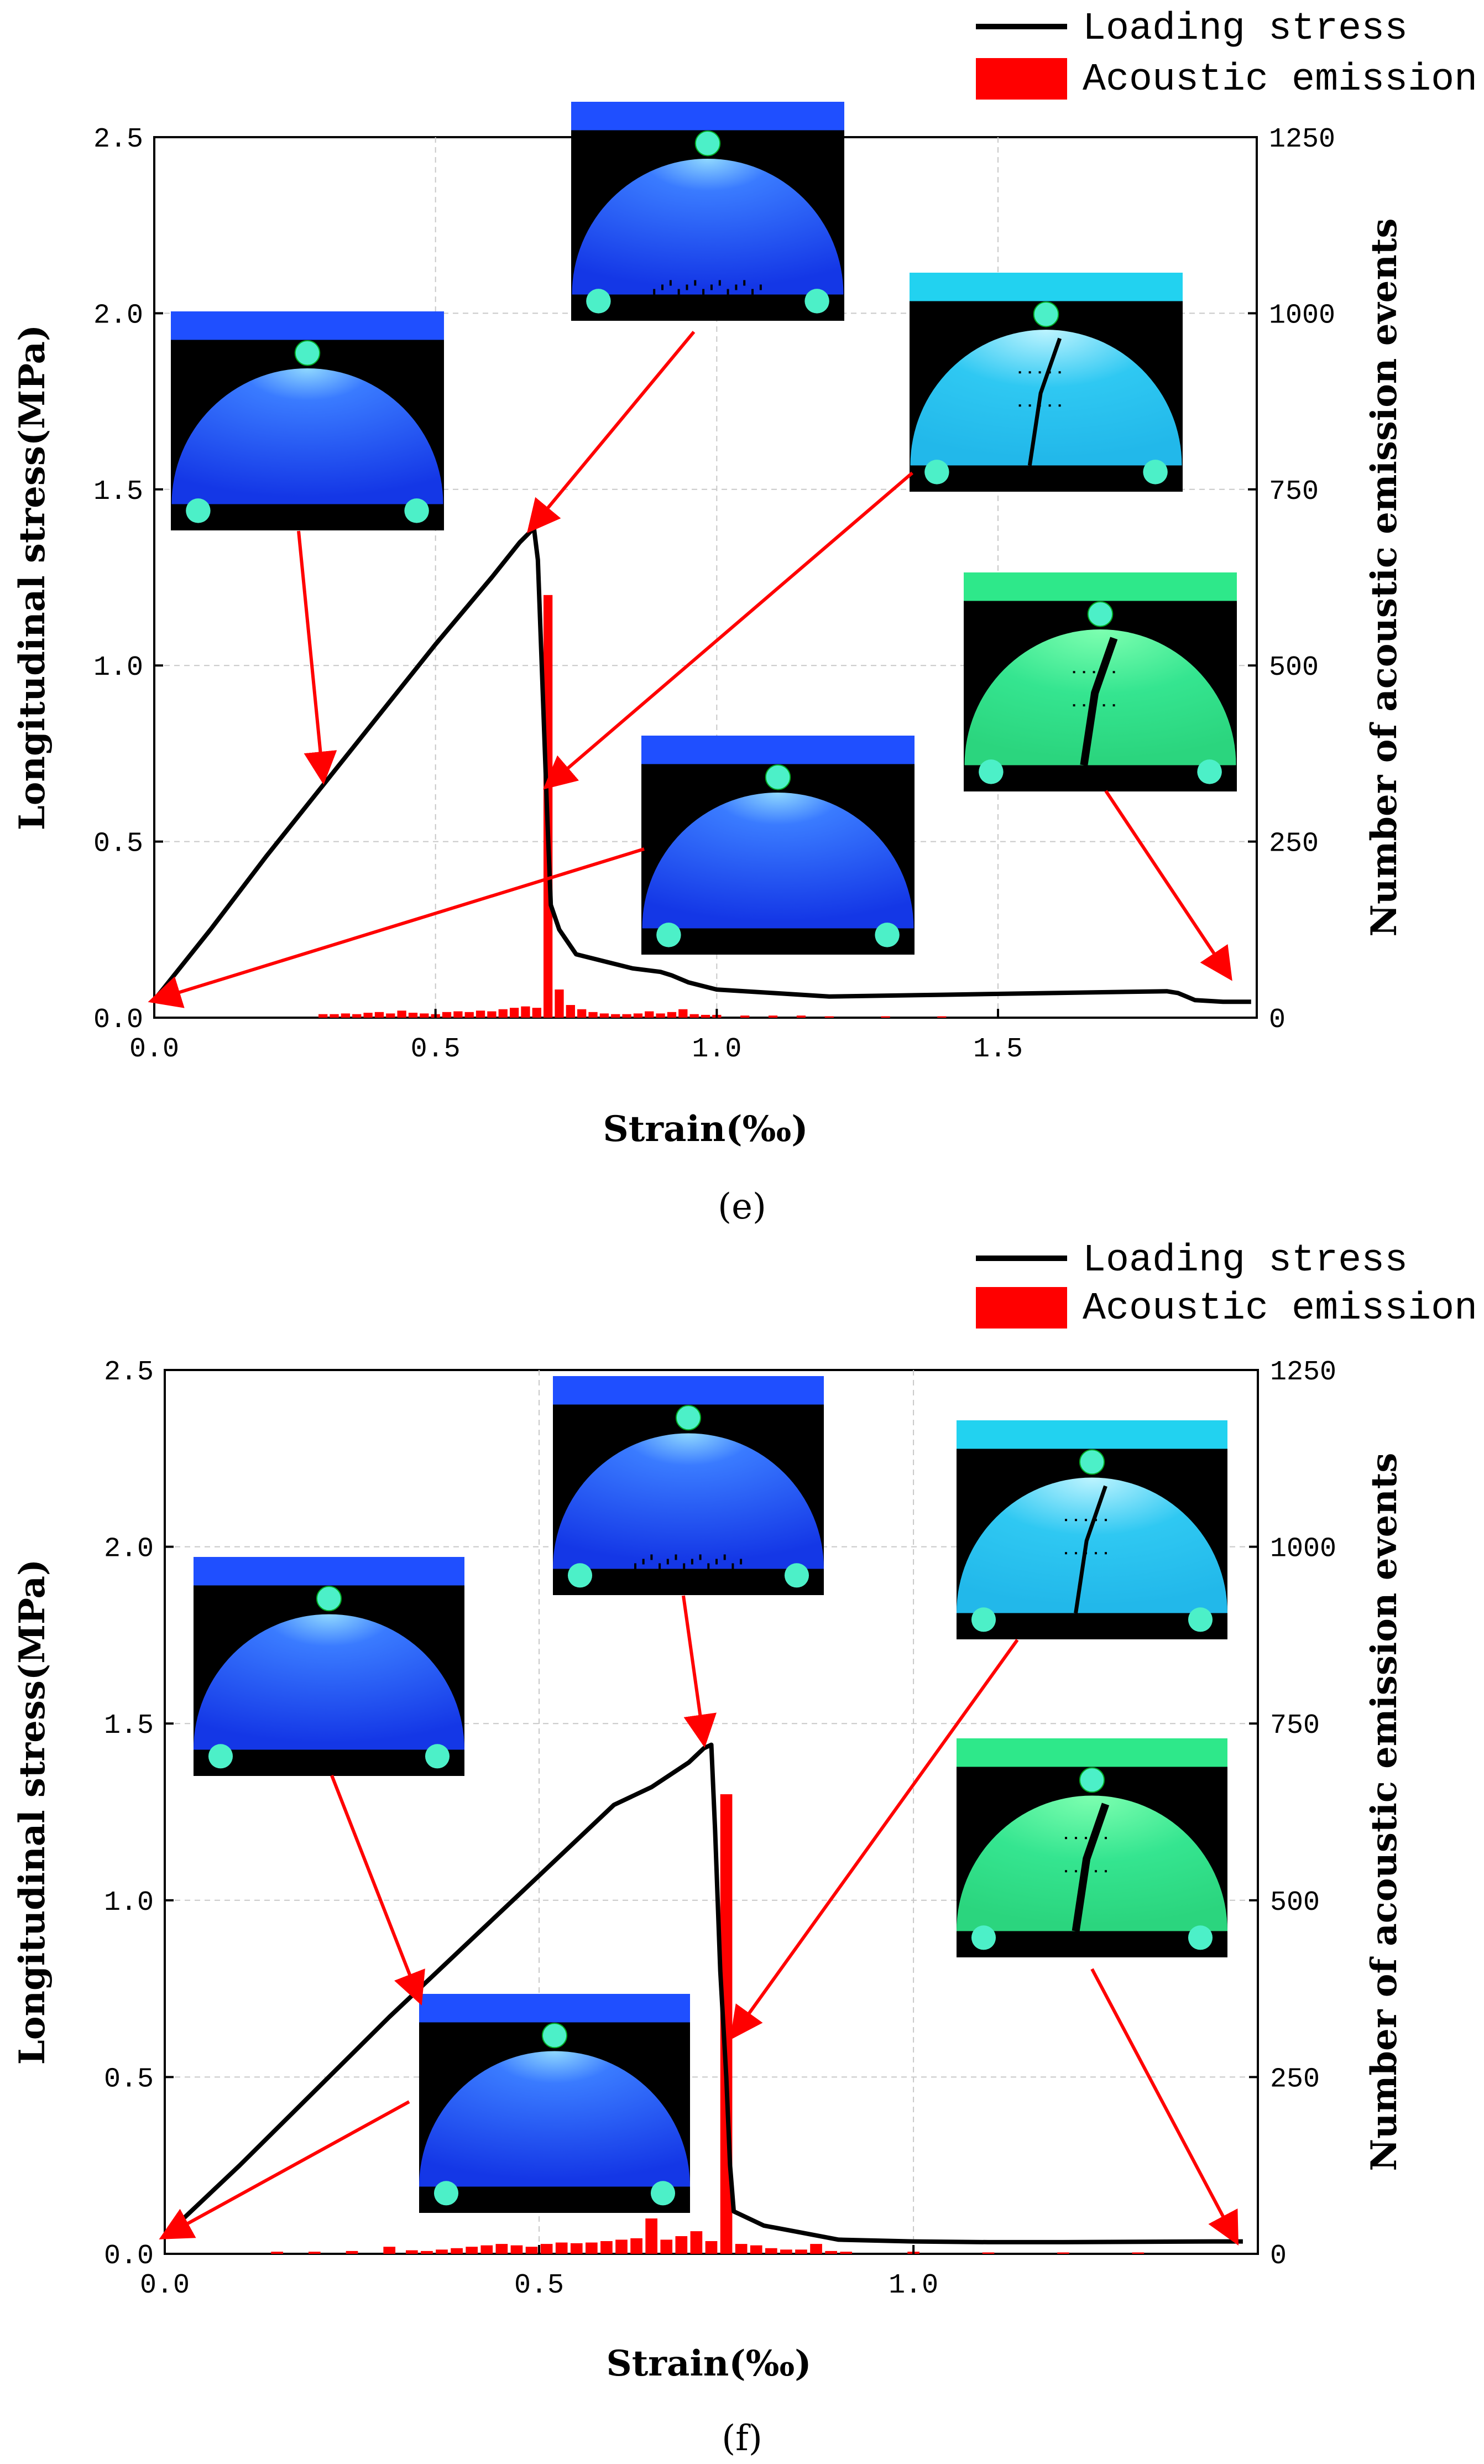  Describe the element at coordinates (708, 226) in the screenshot. I see `inset-e-stage-2-specimen` at that location.